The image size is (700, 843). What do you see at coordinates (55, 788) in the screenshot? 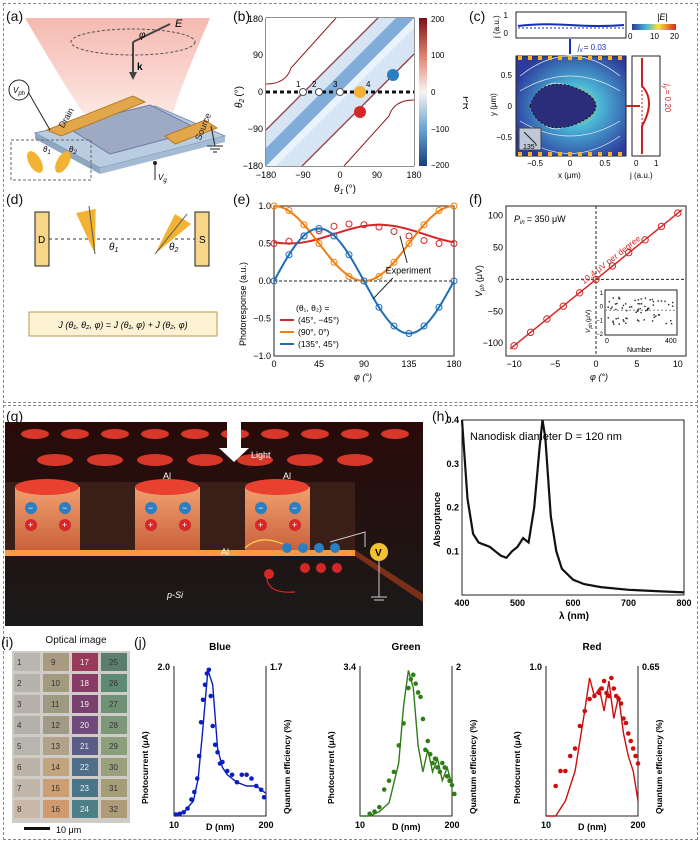
I see `grid-cell-number: 15` at bounding box center [55, 788].